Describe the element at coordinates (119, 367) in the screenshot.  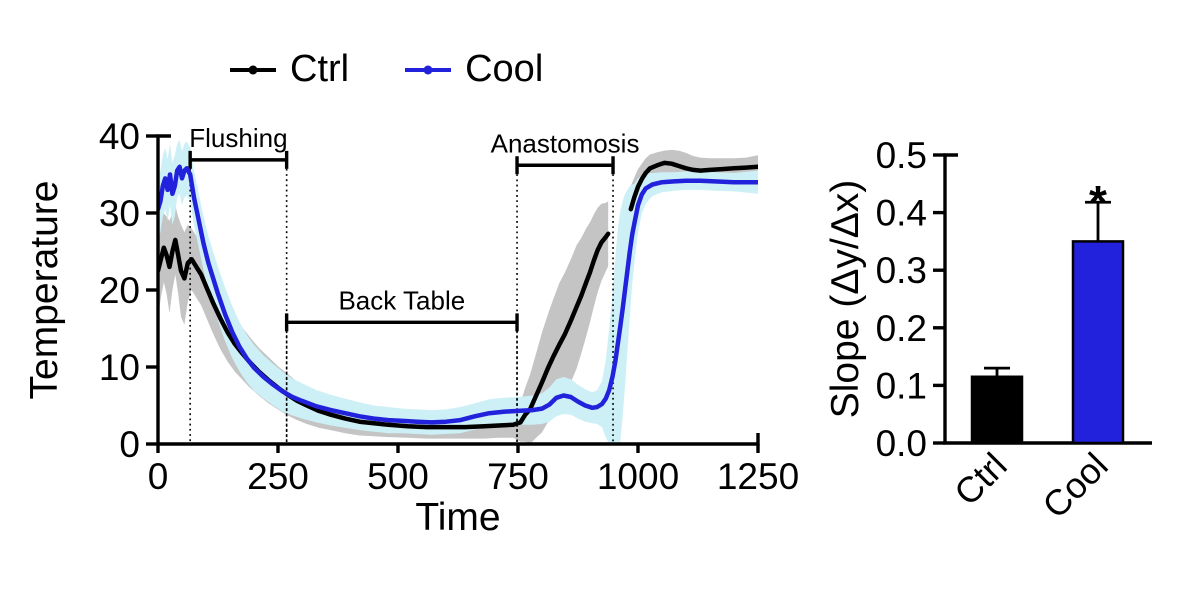
I see `y-tick-label: 10` at that location.